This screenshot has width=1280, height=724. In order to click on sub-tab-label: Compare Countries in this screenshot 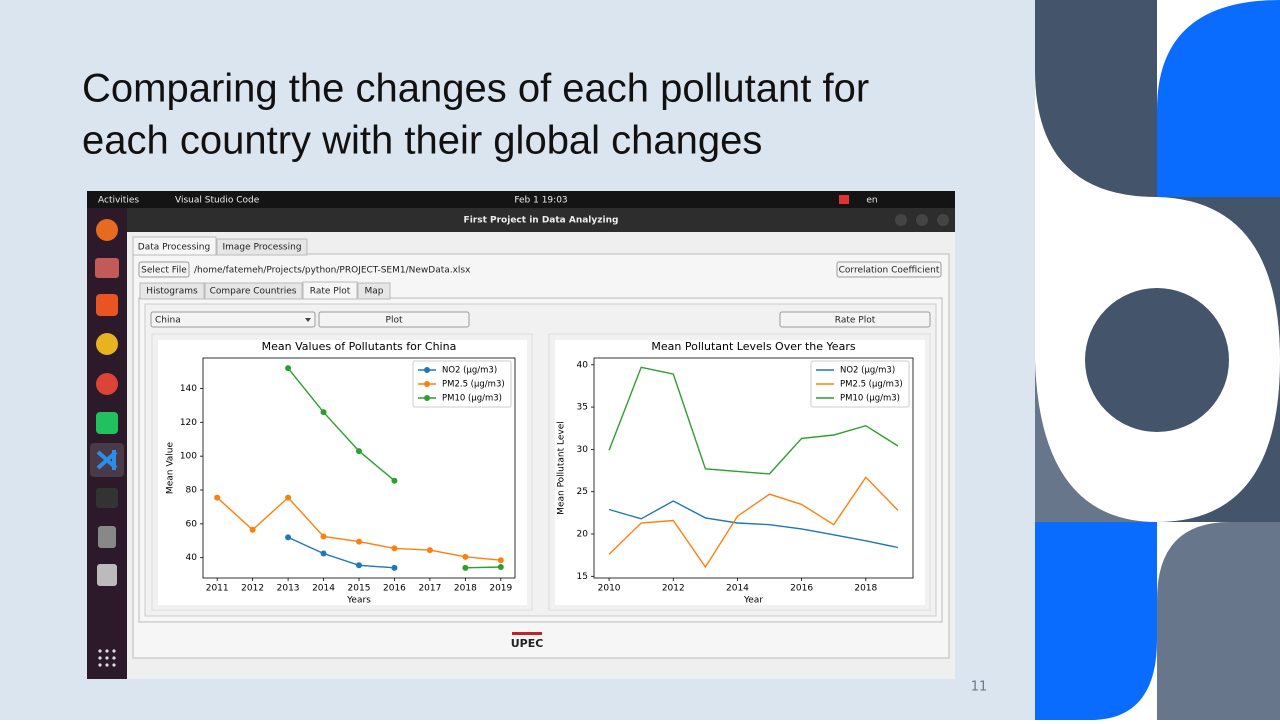, I will do `click(253, 292)`.